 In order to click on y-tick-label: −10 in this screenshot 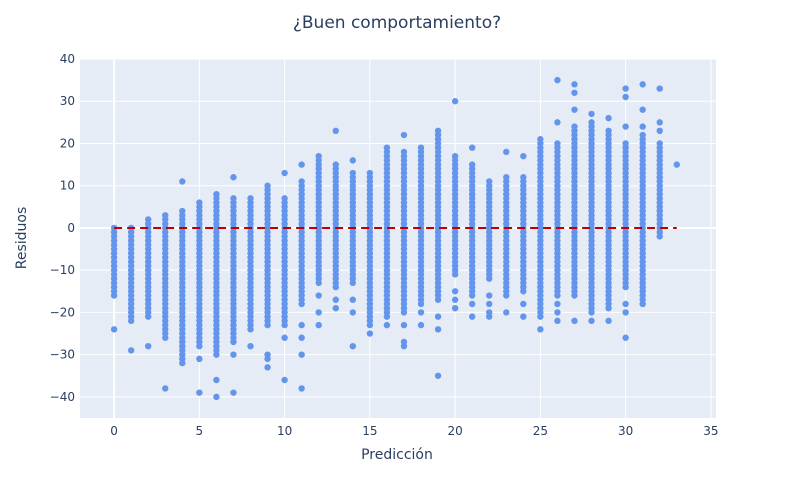, I will do `click(62, 270)`.